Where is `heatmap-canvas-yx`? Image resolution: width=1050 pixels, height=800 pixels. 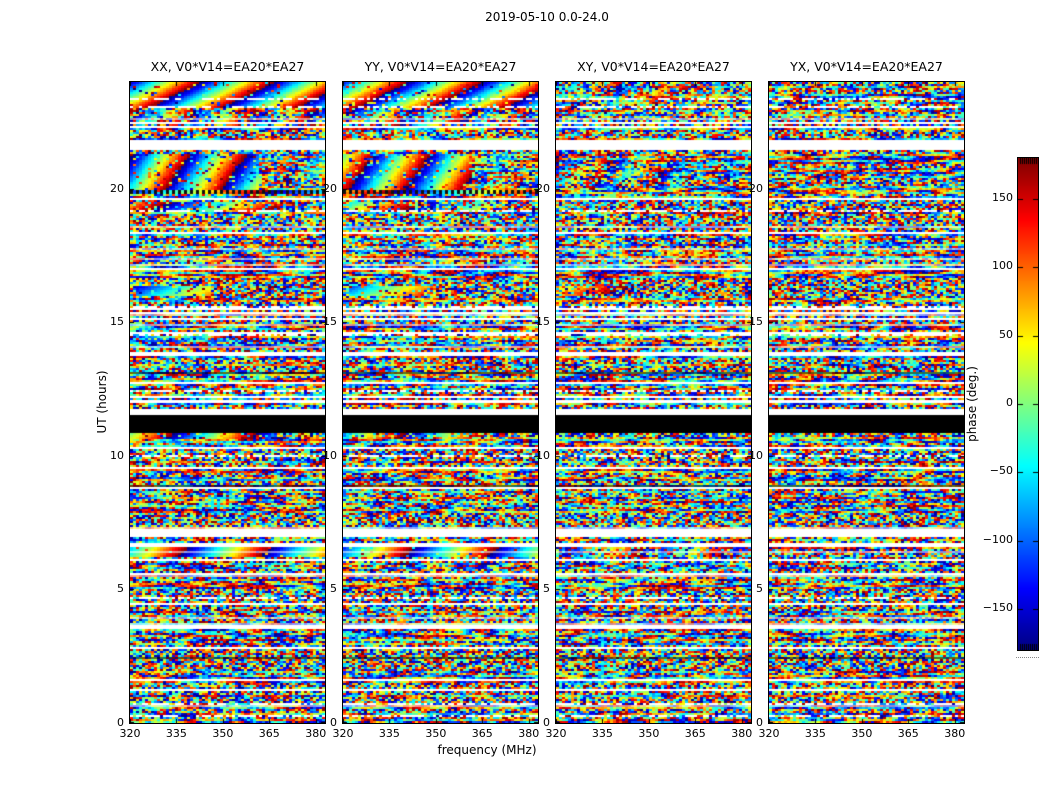 heatmap-canvas-yx is located at coordinates (866, 402).